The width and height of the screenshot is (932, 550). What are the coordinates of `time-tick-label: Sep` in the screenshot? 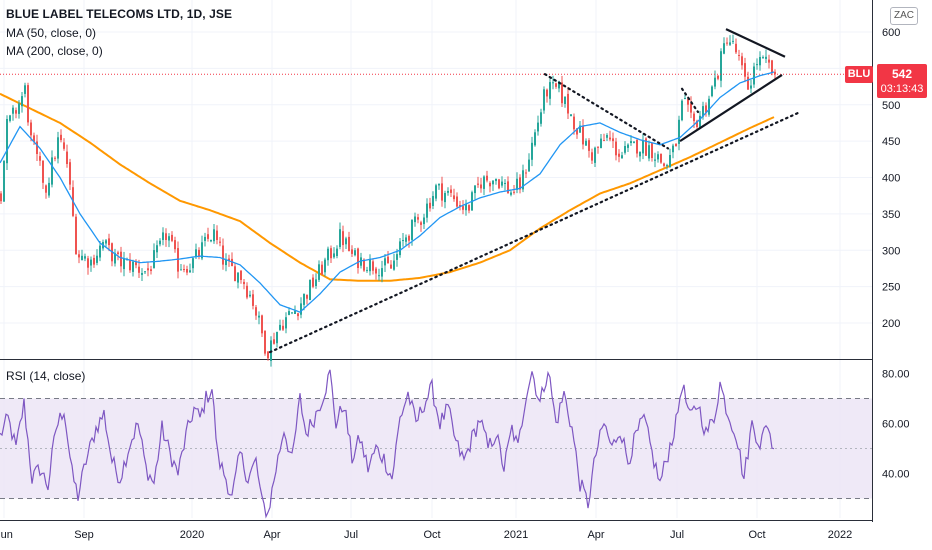 It's located at (84, 535).